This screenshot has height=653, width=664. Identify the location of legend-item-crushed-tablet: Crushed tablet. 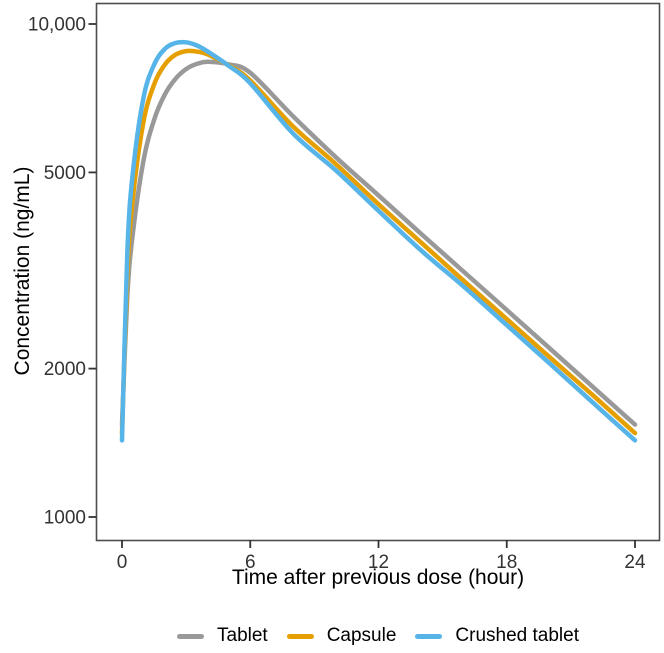
(497, 636).